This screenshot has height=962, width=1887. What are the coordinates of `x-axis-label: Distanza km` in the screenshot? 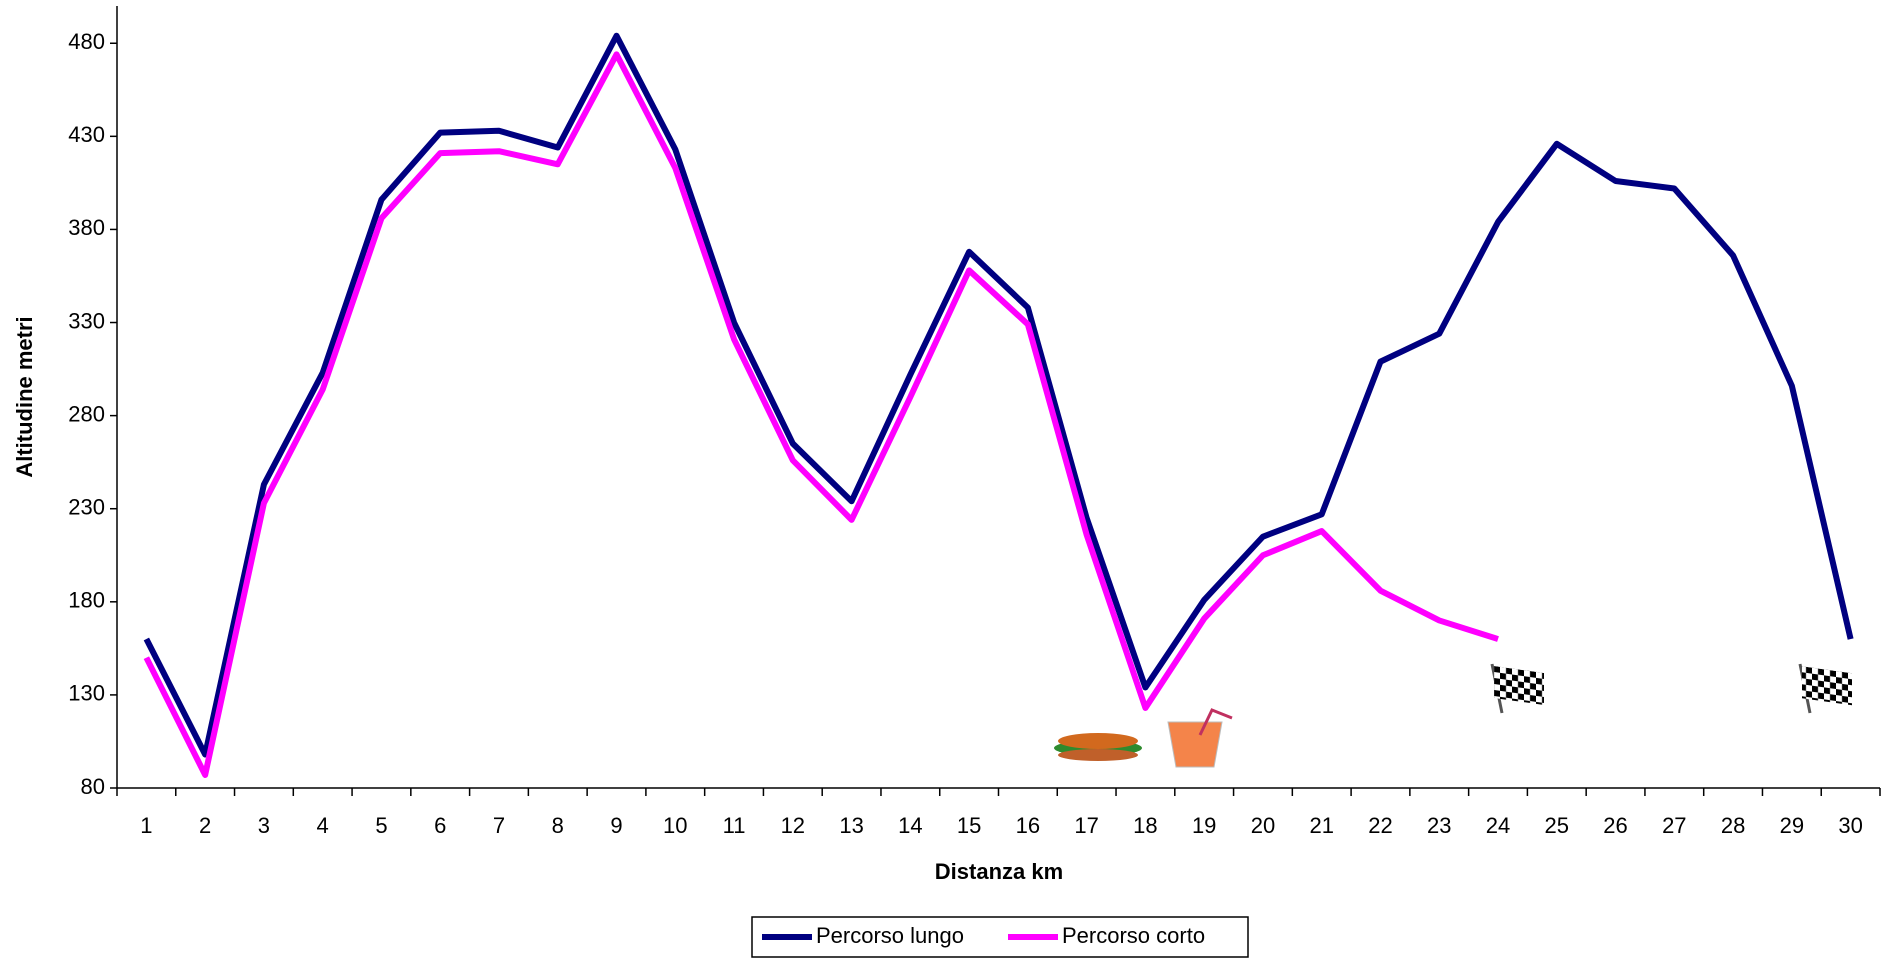 It's located at (999, 871).